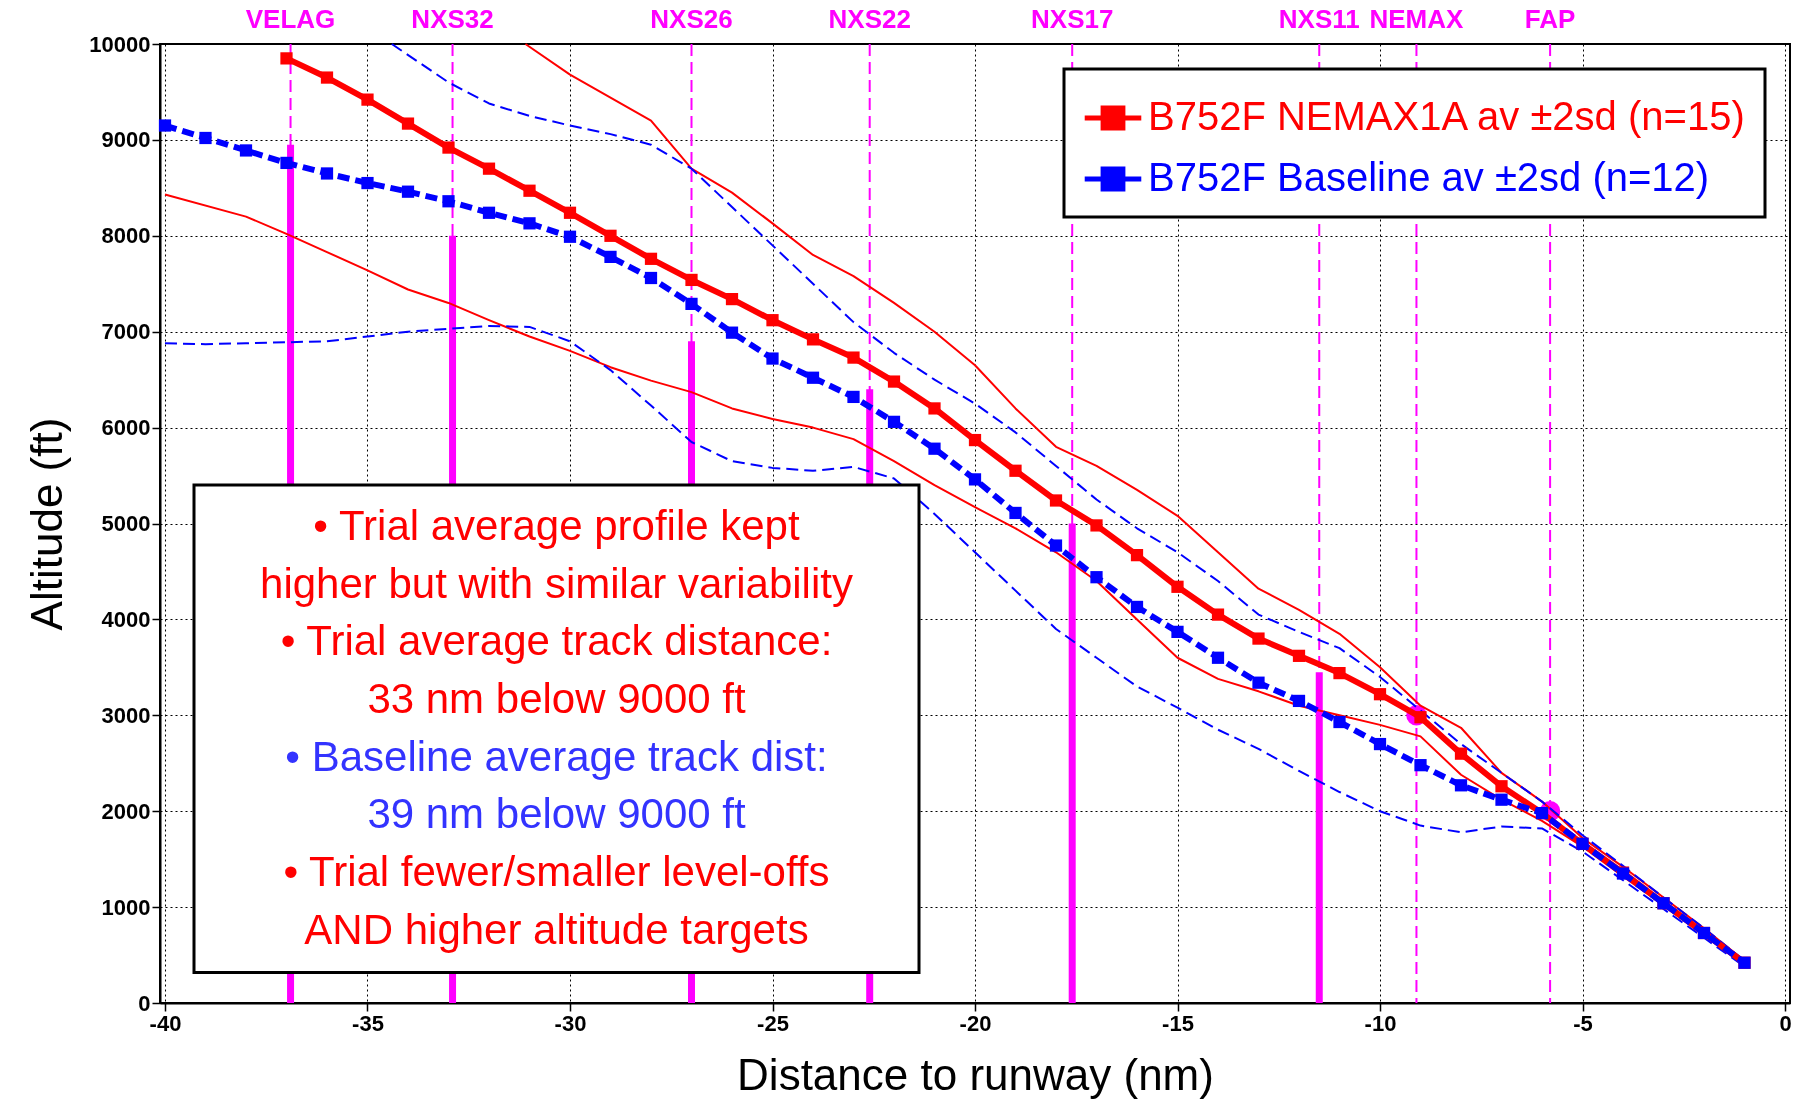  I want to click on y-tick-label: 9000, so click(126, 140).